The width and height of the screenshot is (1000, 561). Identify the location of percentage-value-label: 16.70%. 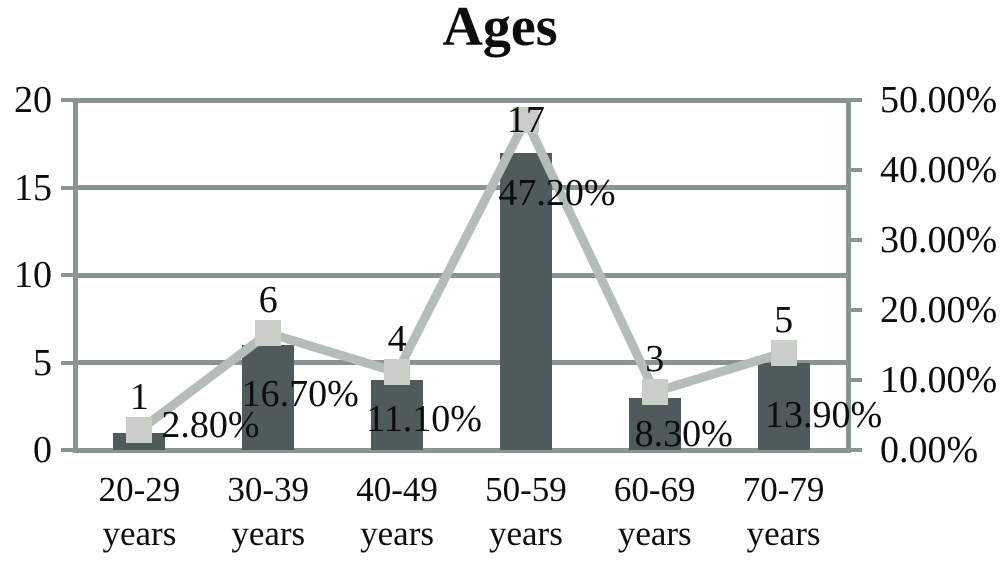
(300, 394).